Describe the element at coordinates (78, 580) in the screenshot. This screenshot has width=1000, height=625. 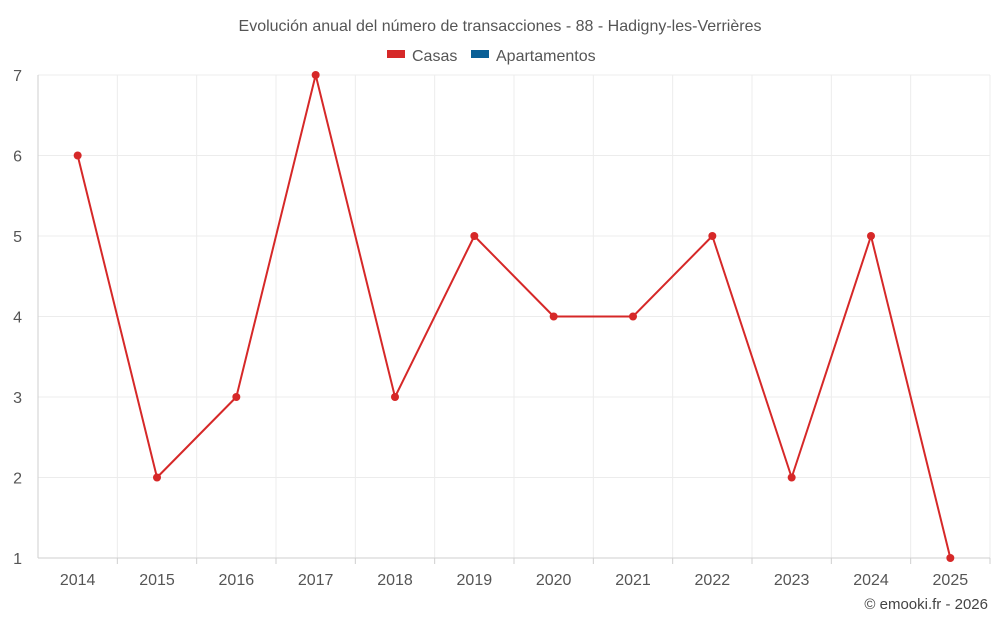
I see `x-tick-label-2014: 2014` at that location.